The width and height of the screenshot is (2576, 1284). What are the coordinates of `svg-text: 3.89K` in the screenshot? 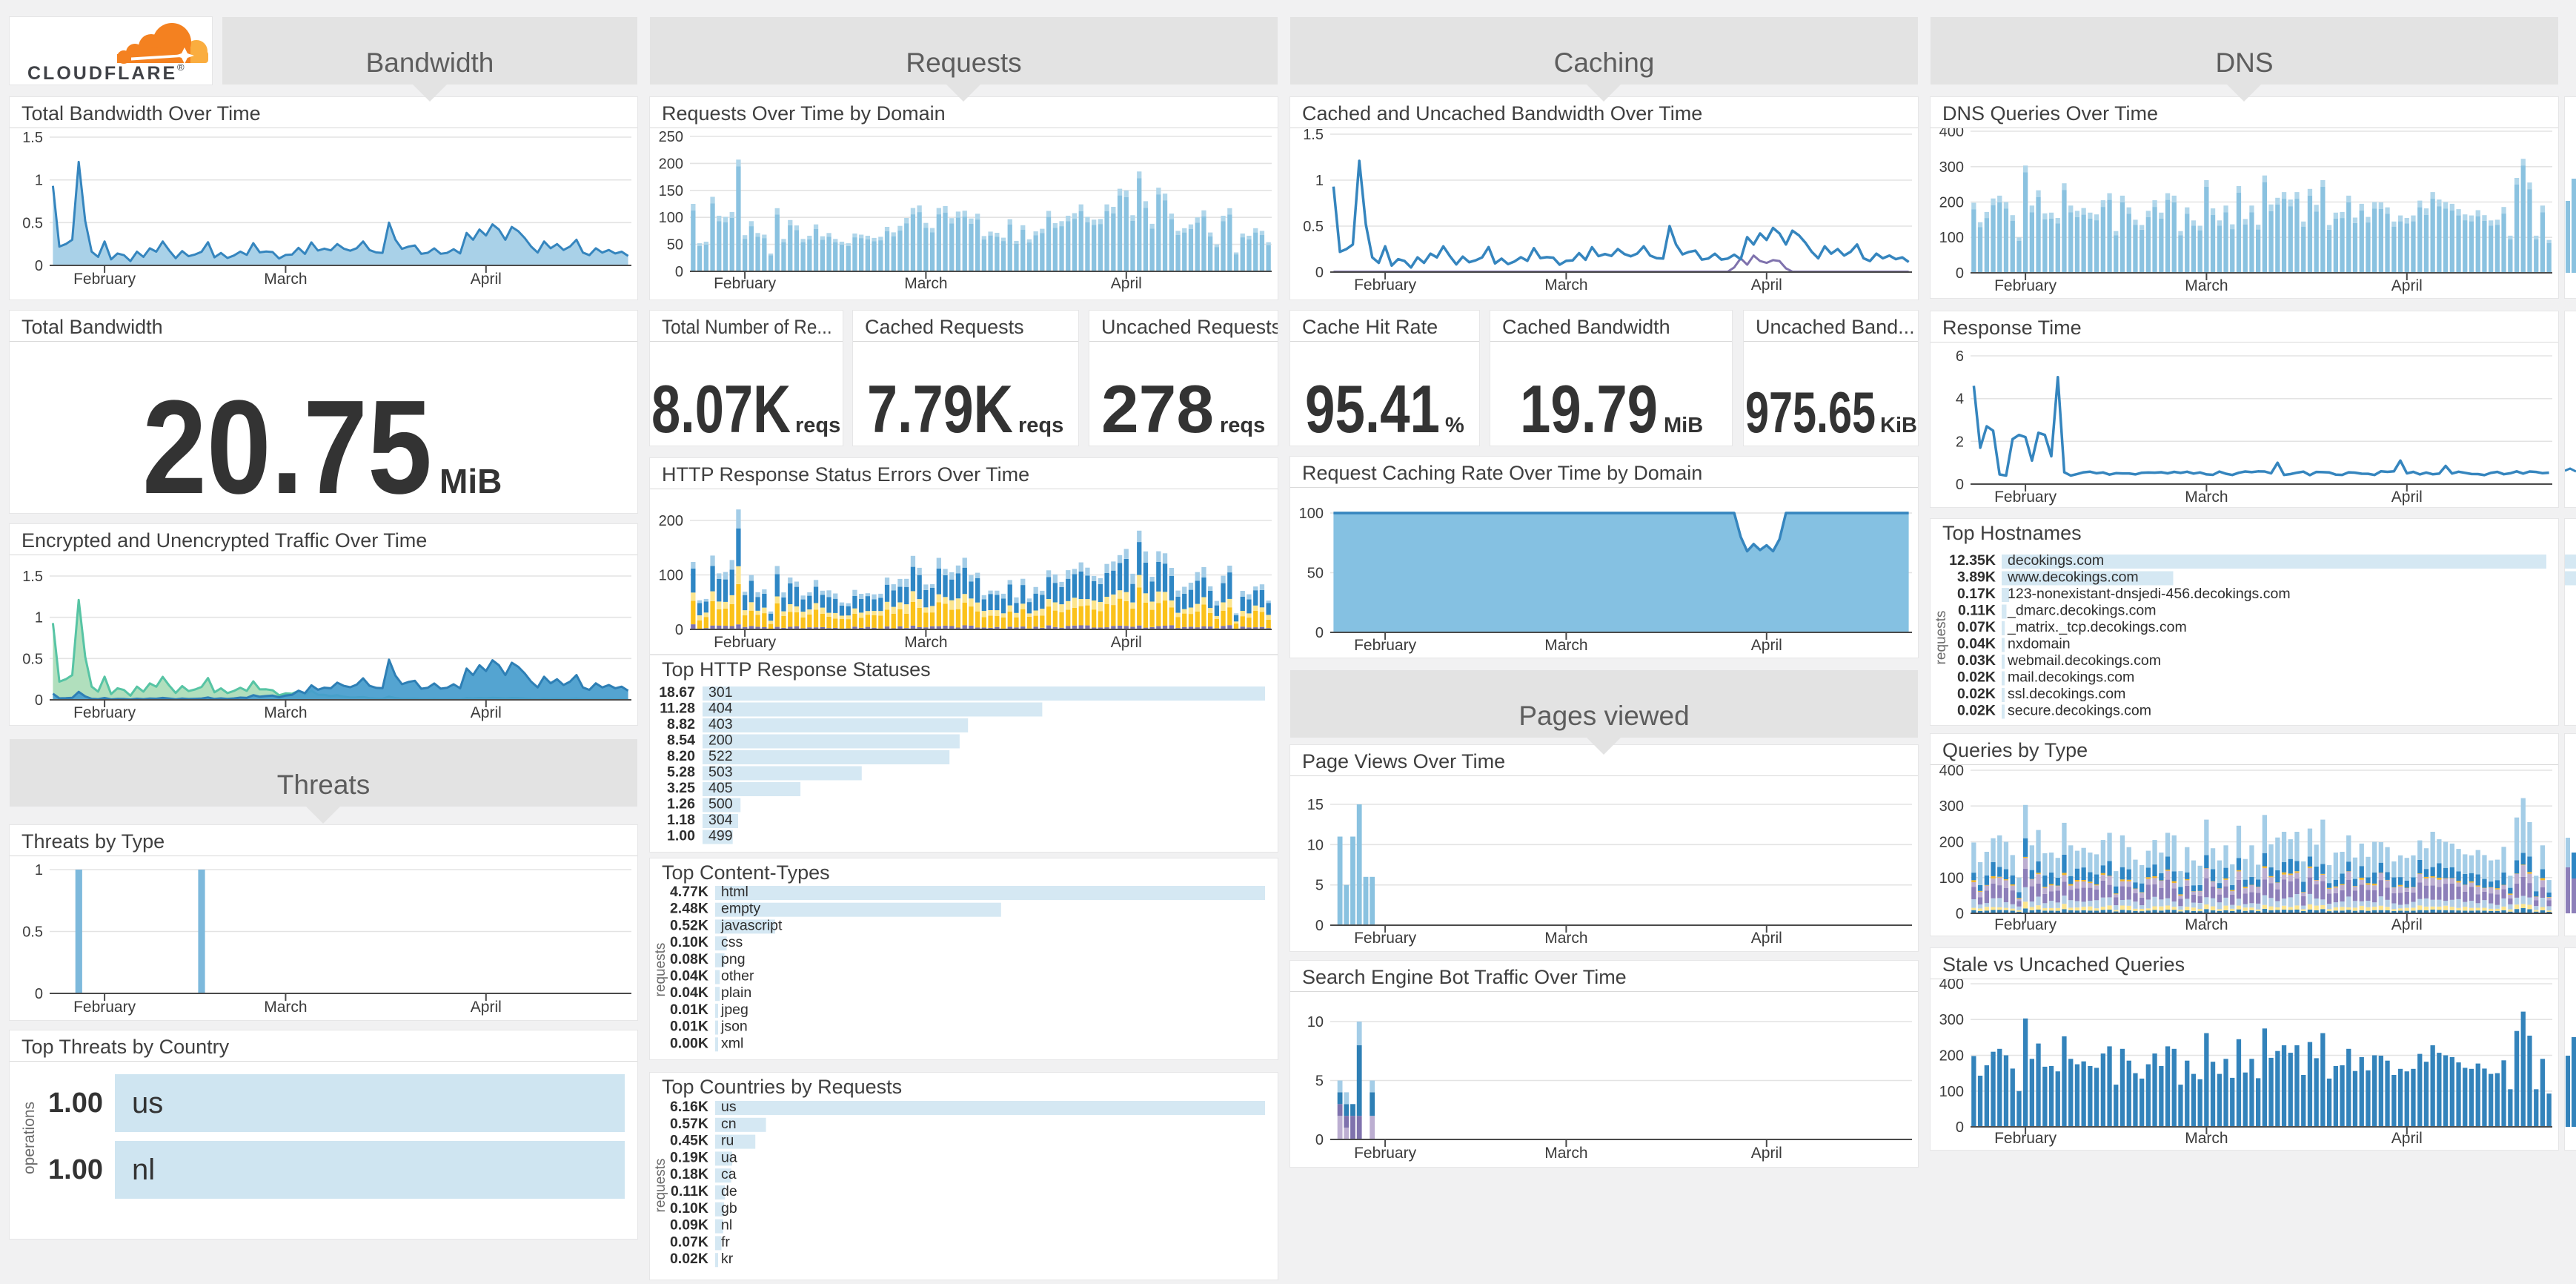 It's located at (1976, 577).